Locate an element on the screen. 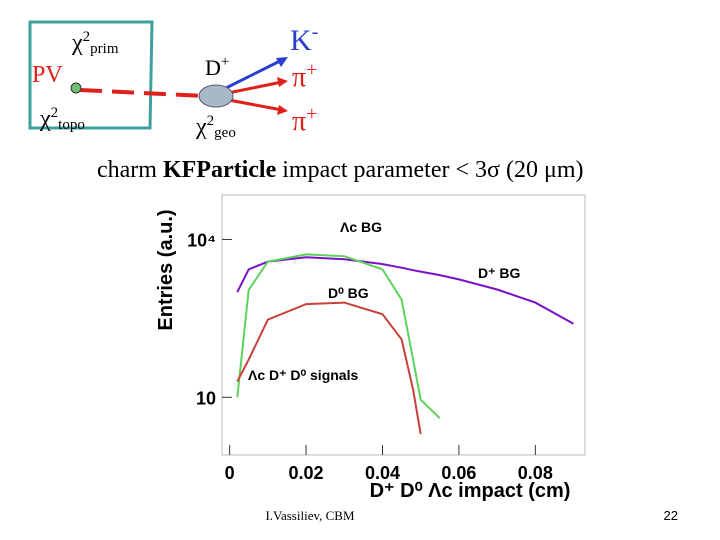 Image resolution: width=720 pixels, height=540 pixels. d-plus: D+ is located at coordinates (217, 67).